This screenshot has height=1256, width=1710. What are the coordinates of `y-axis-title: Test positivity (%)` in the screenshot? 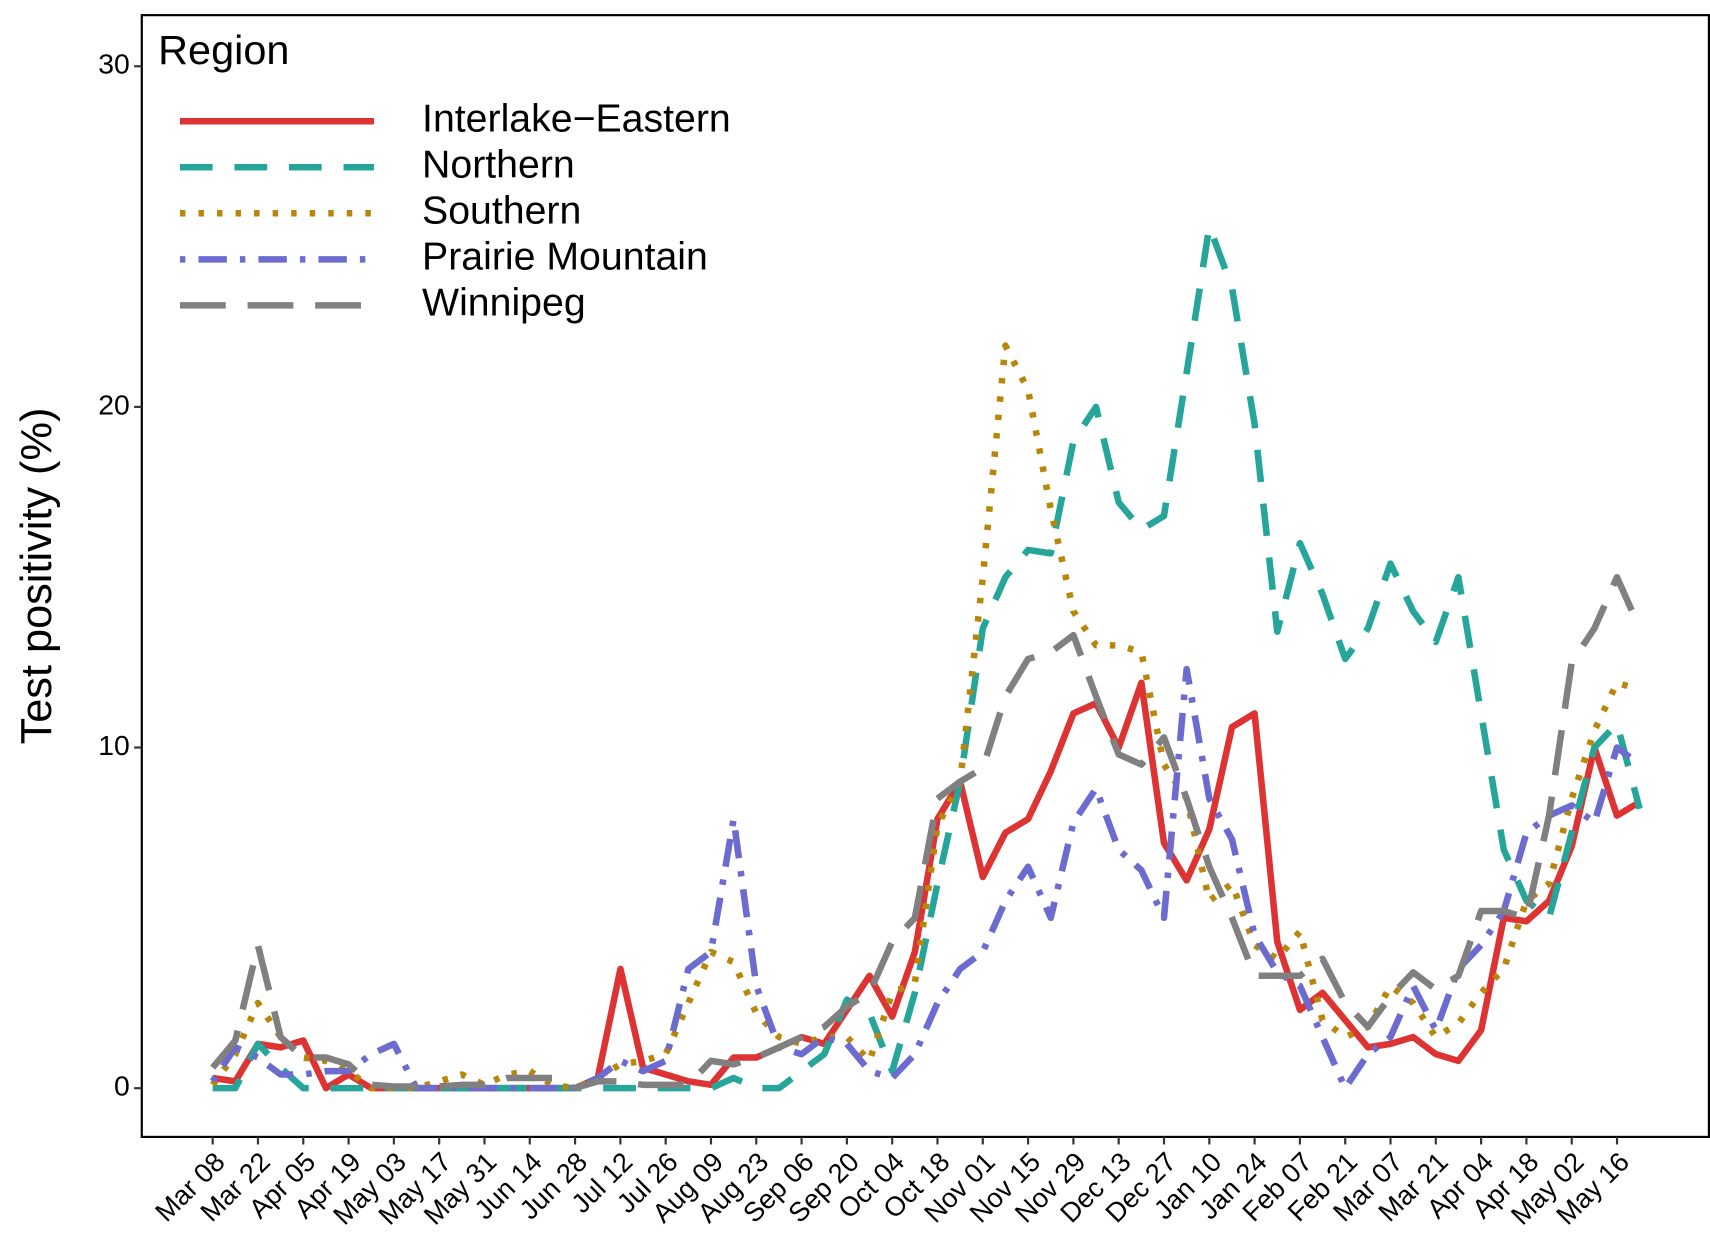 It's located at (37, 576).